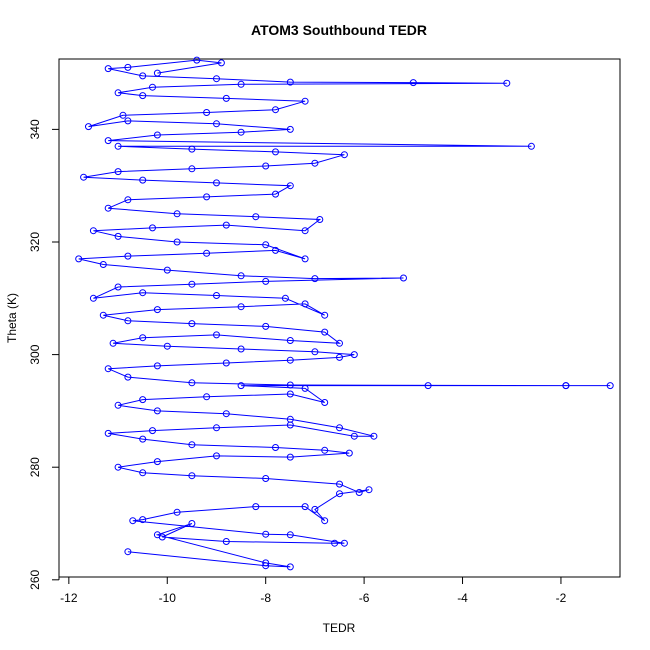 The image size is (650, 650). What do you see at coordinates (313, 590) in the screenshot?
I see `x-axis: -12 -10 -8 -6 -4 -2` at bounding box center [313, 590].